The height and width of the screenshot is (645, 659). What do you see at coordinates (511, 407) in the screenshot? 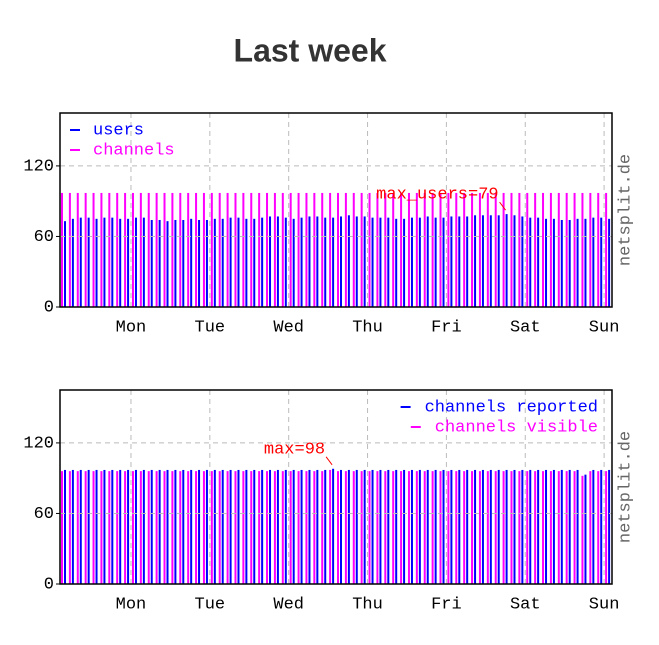
I see `legend-label: channels reported` at bounding box center [511, 407].